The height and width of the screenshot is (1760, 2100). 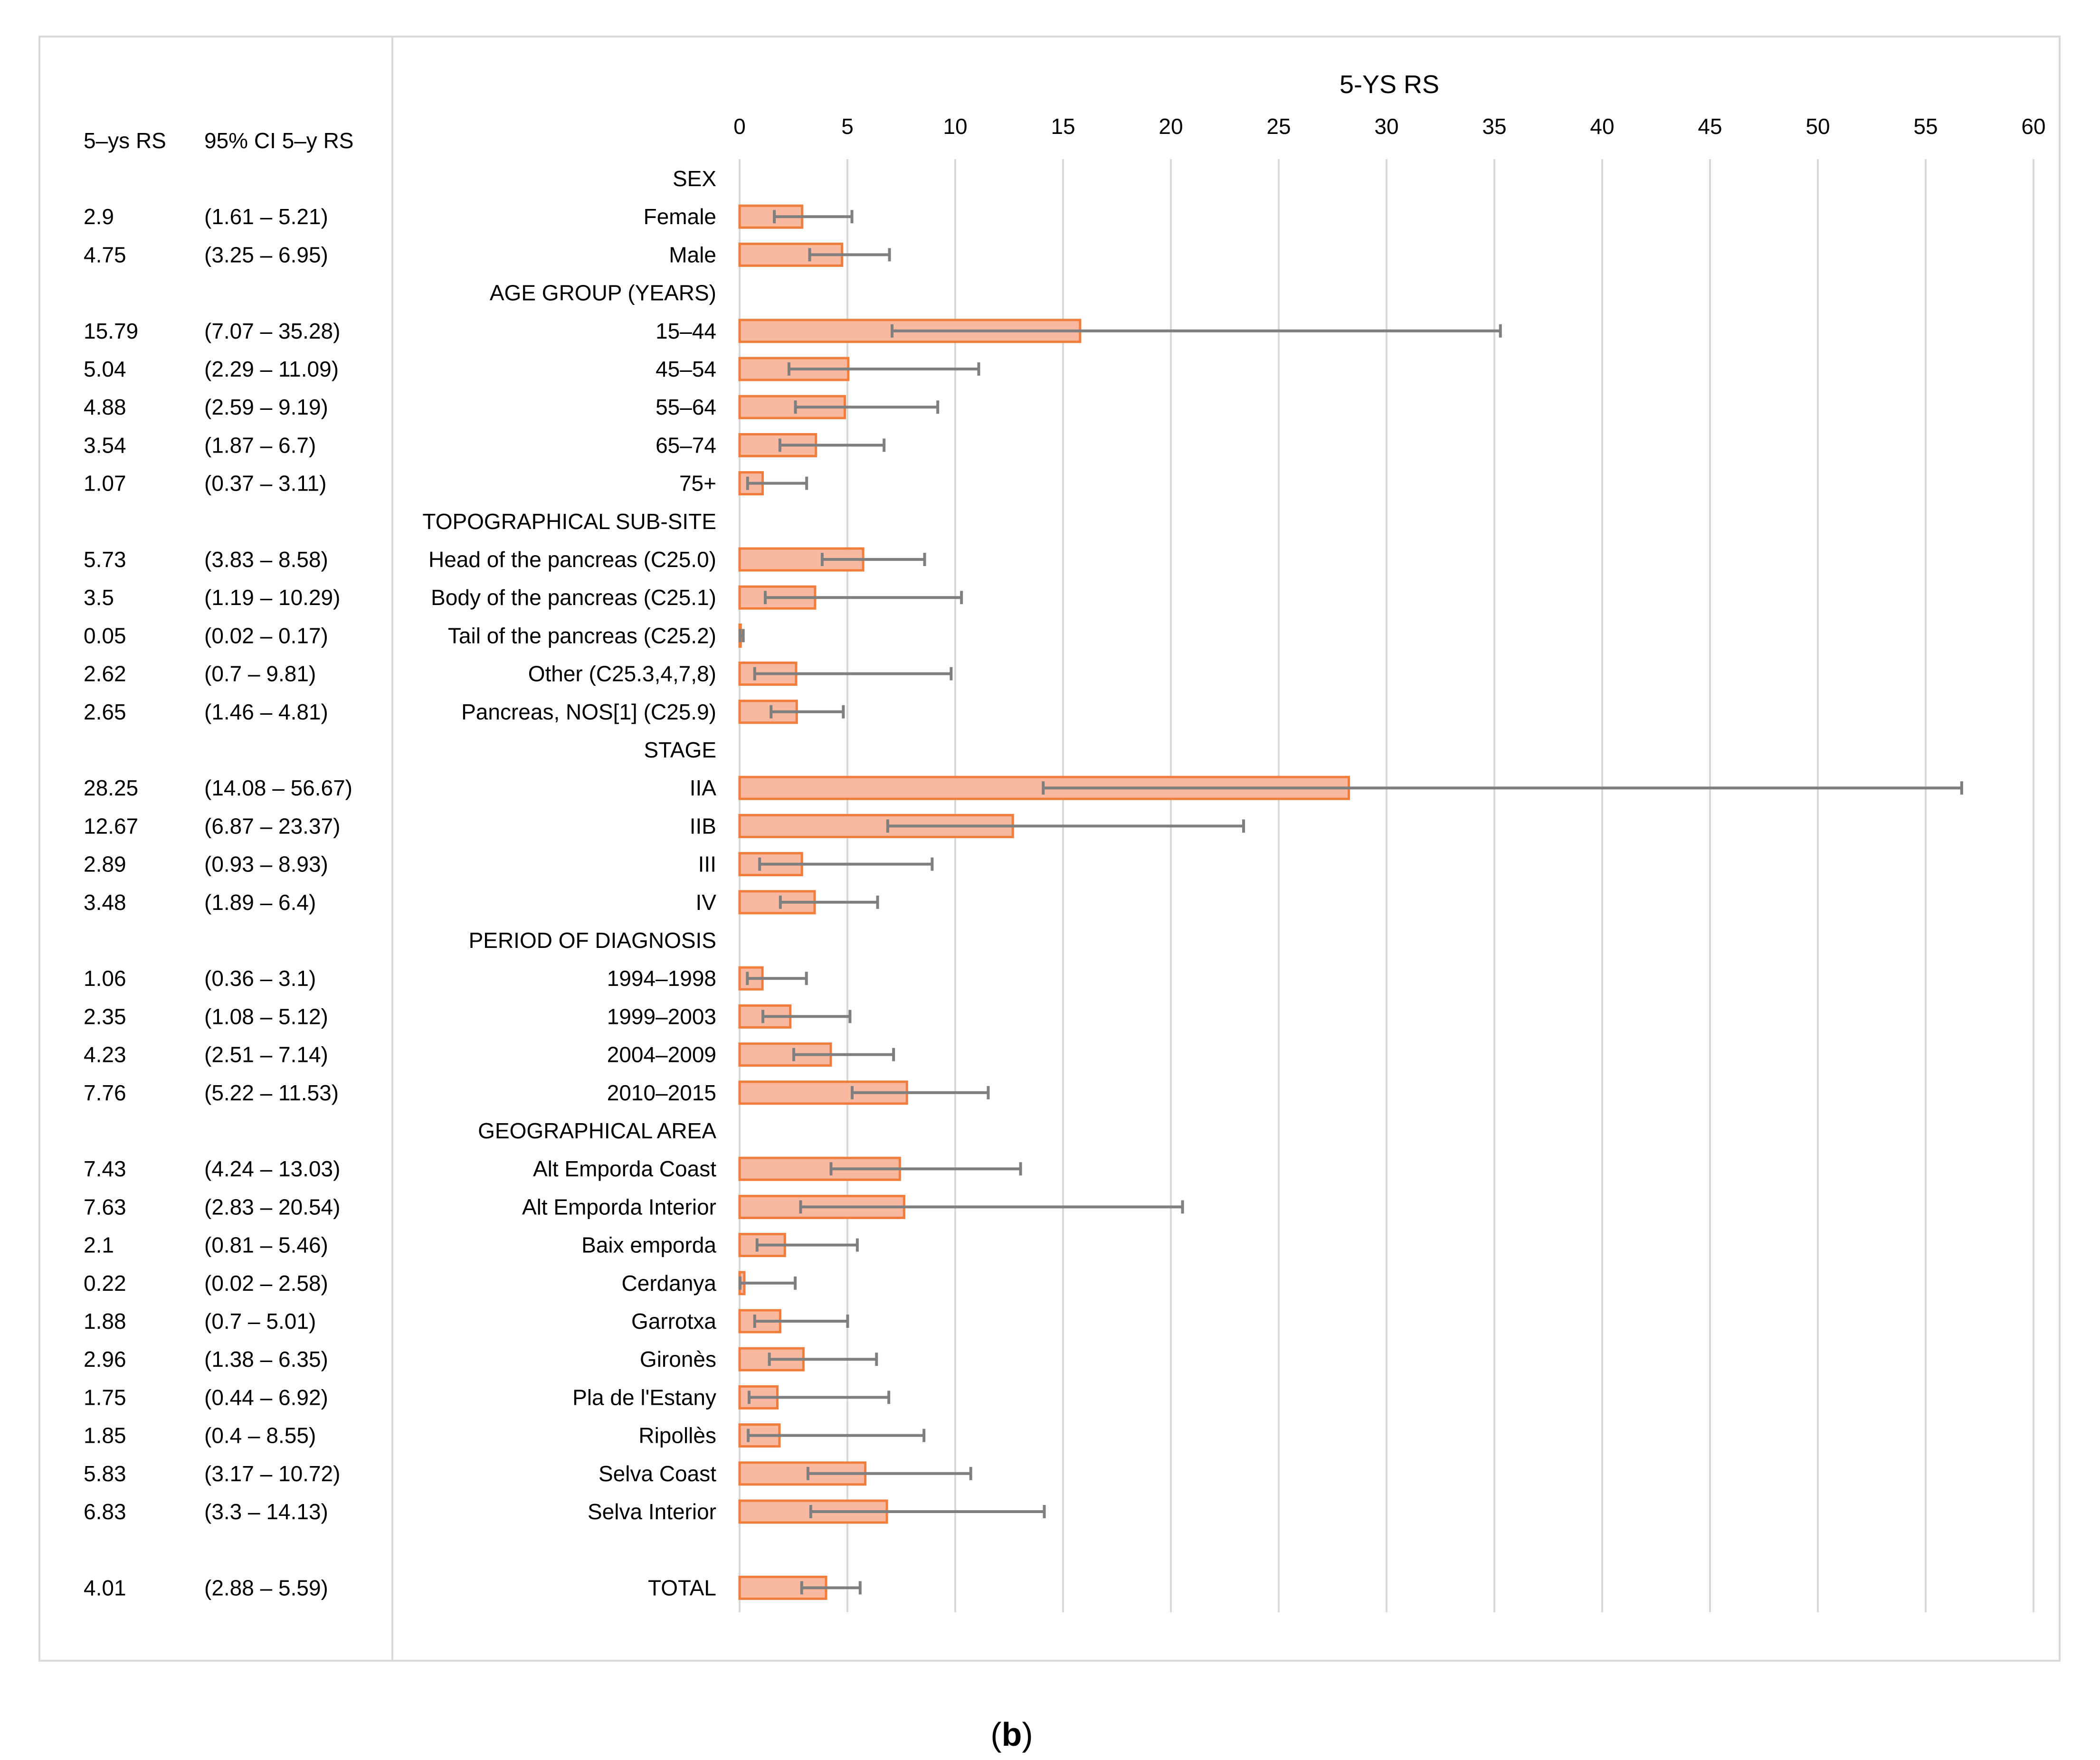 I want to click on rs-value: 2.35, so click(x=105, y=1016).